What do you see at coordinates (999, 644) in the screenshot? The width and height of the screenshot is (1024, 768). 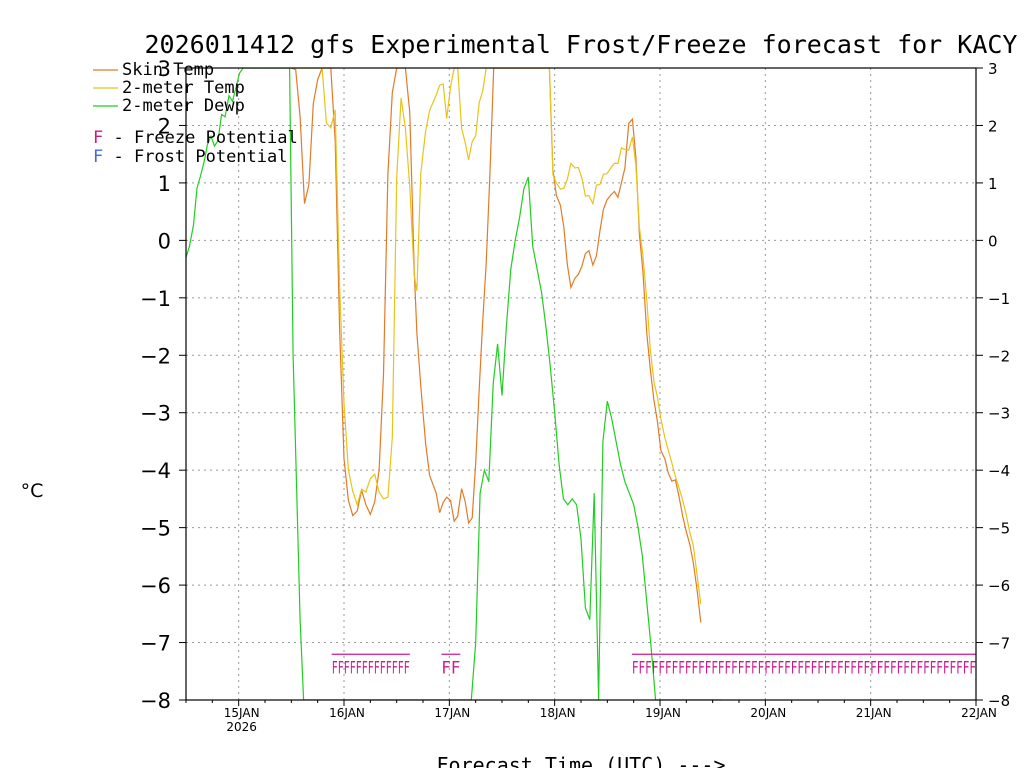 I see `y-tick-label-right: −7` at bounding box center [999, 644].